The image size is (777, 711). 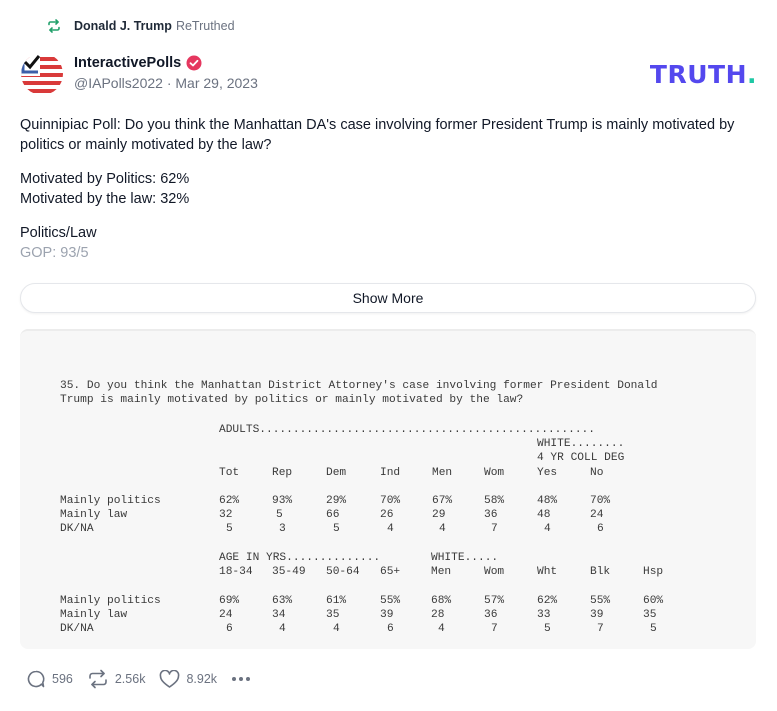 I want to click on avatar, so click(x=42, y=74).